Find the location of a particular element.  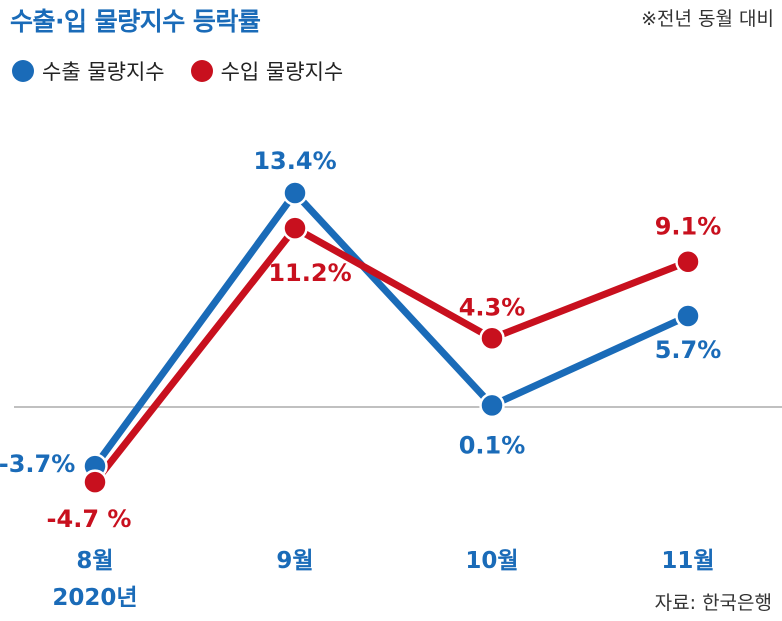

x-tick-label-2: 9월 is located at coordinates (294, 561).